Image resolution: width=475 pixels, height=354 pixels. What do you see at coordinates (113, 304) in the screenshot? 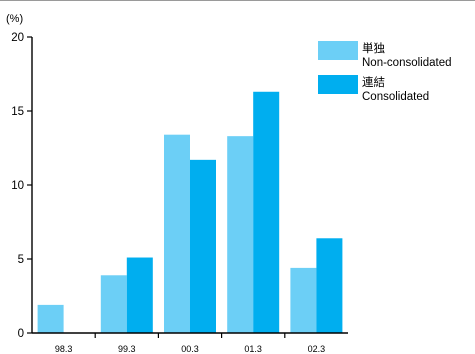
I see `bar-non-consolidated-99.3` at bounding box center [113, 304].